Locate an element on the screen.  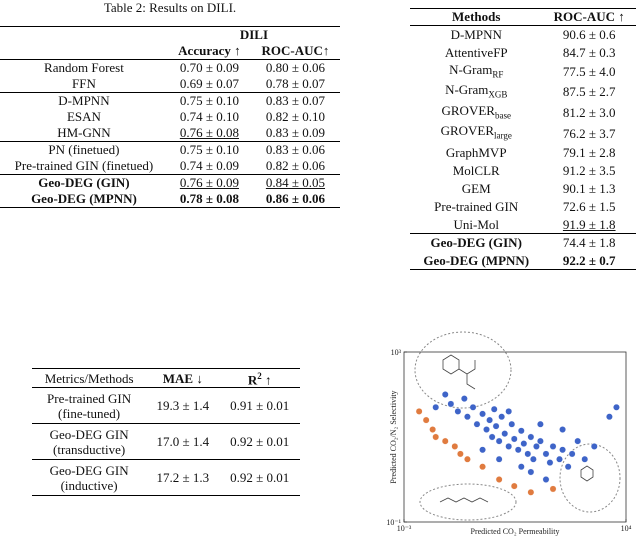
cell-value: 81.2 ± 3.0 is located at coordinates (589, 112).